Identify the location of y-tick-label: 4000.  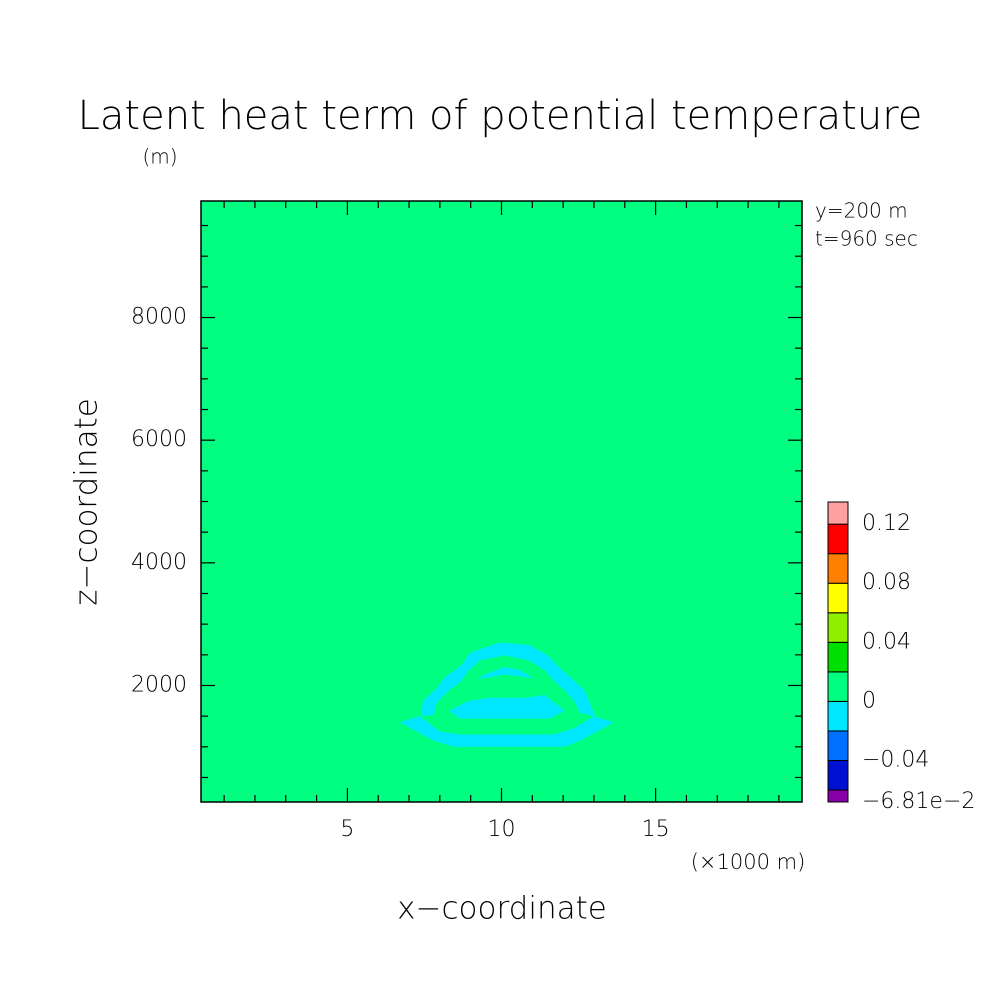
(159, 562).